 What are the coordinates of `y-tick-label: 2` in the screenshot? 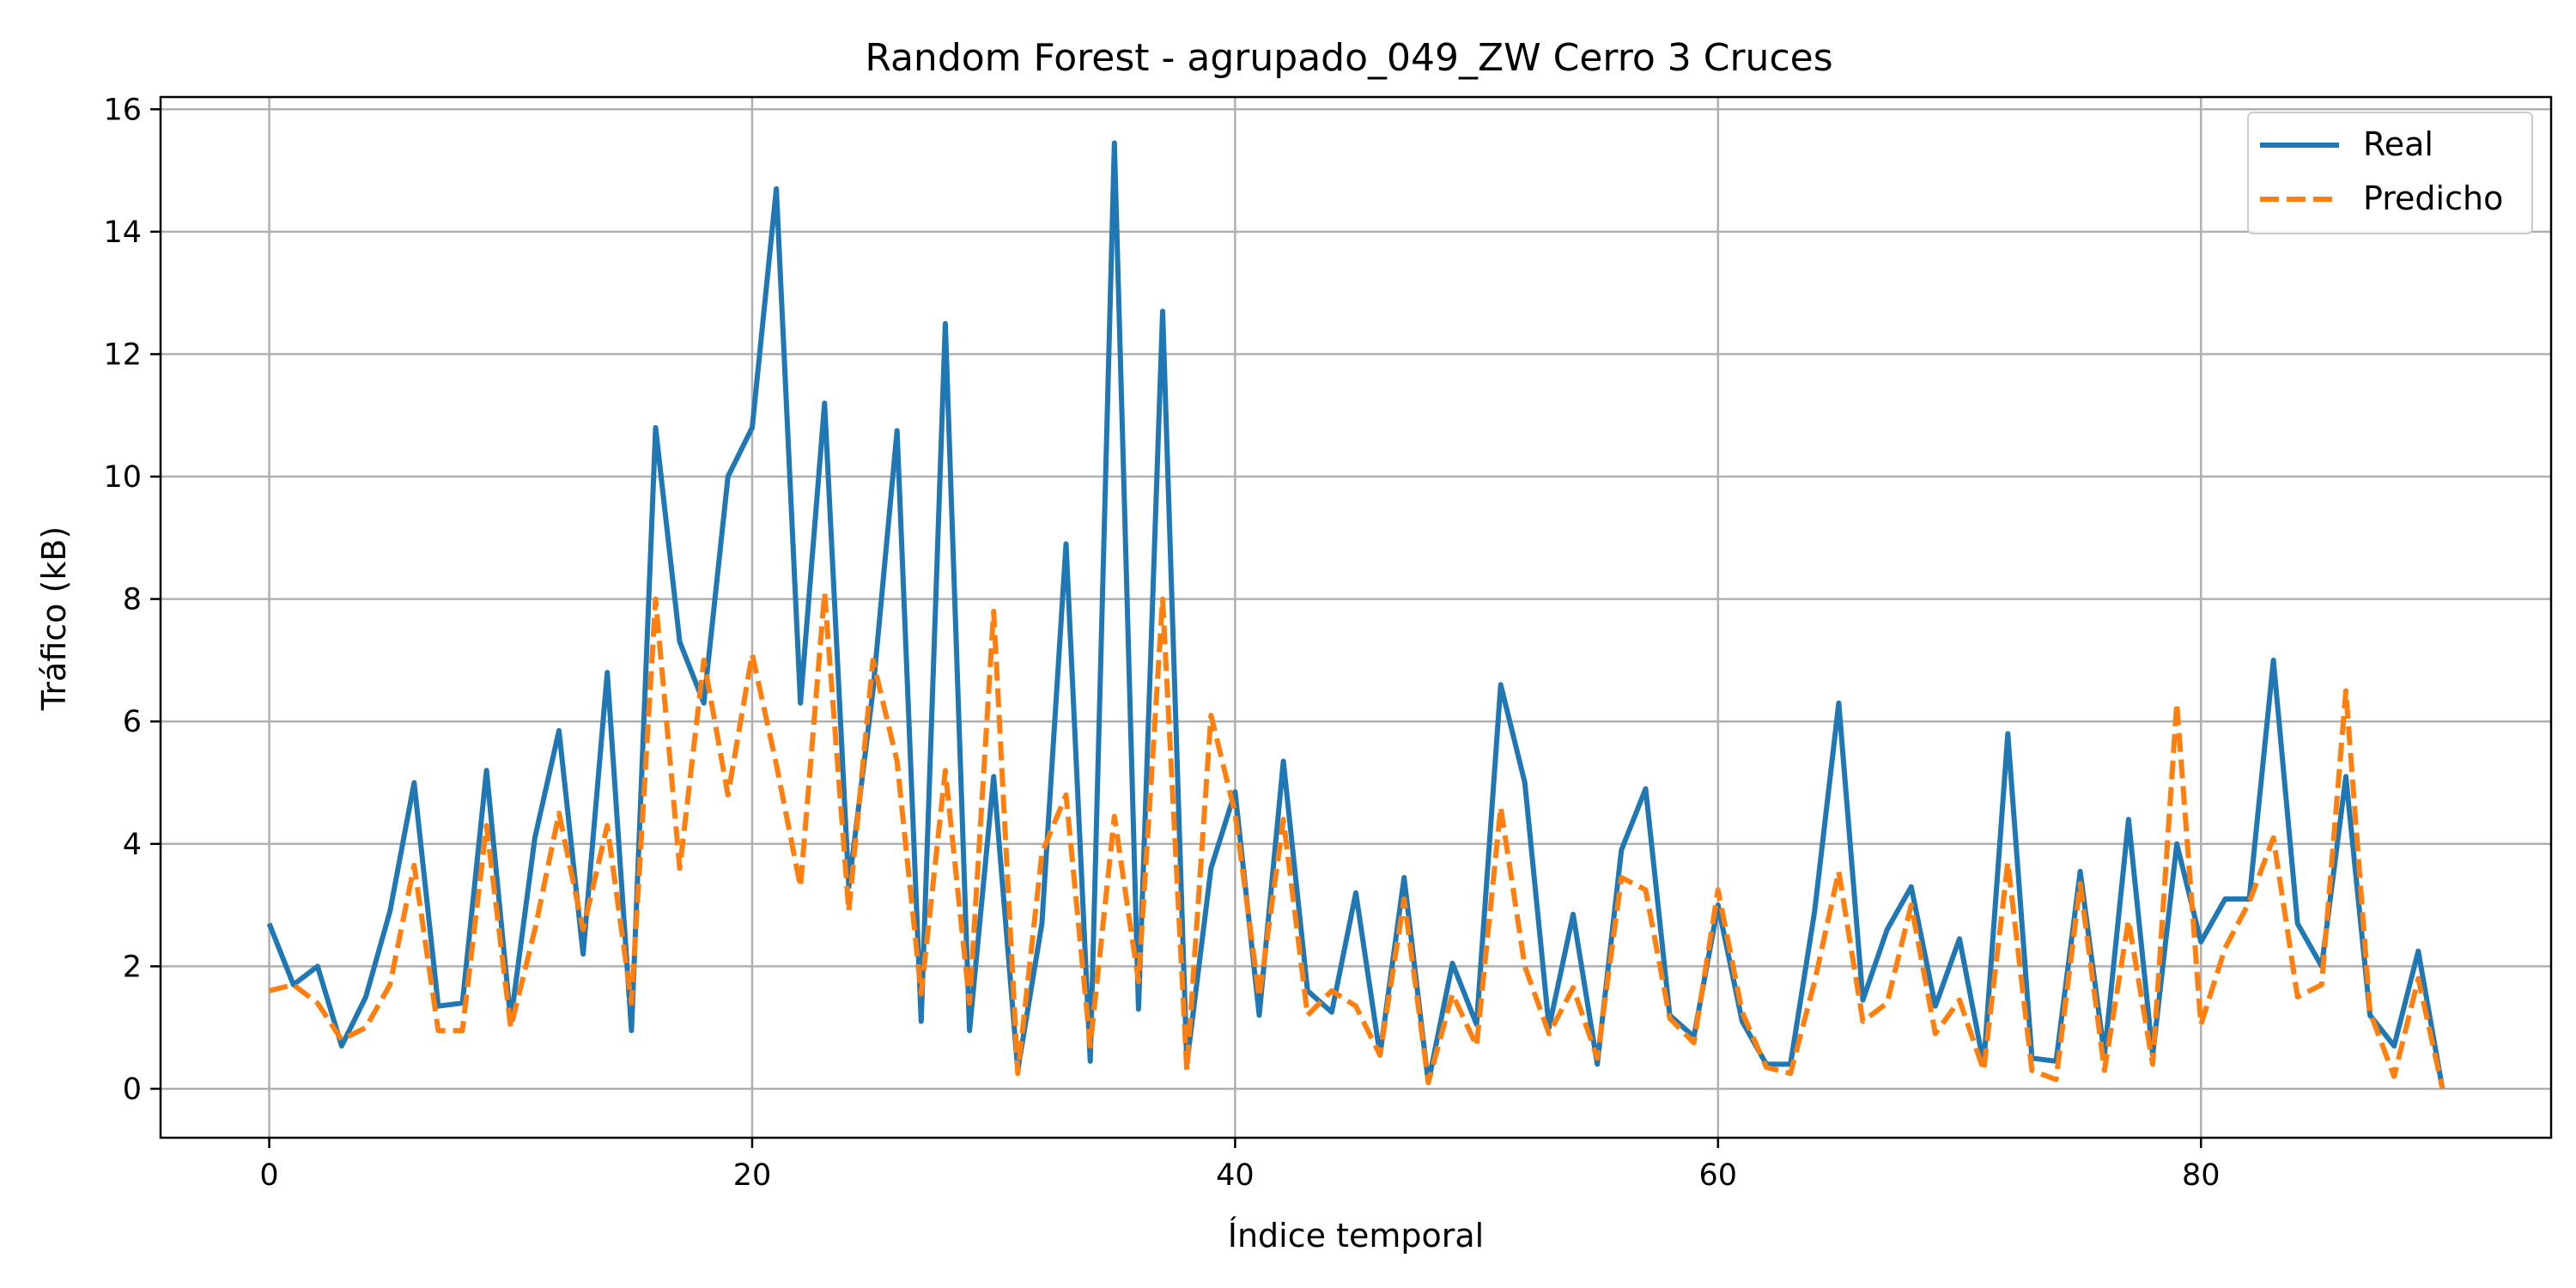 It's located at (132, 967).